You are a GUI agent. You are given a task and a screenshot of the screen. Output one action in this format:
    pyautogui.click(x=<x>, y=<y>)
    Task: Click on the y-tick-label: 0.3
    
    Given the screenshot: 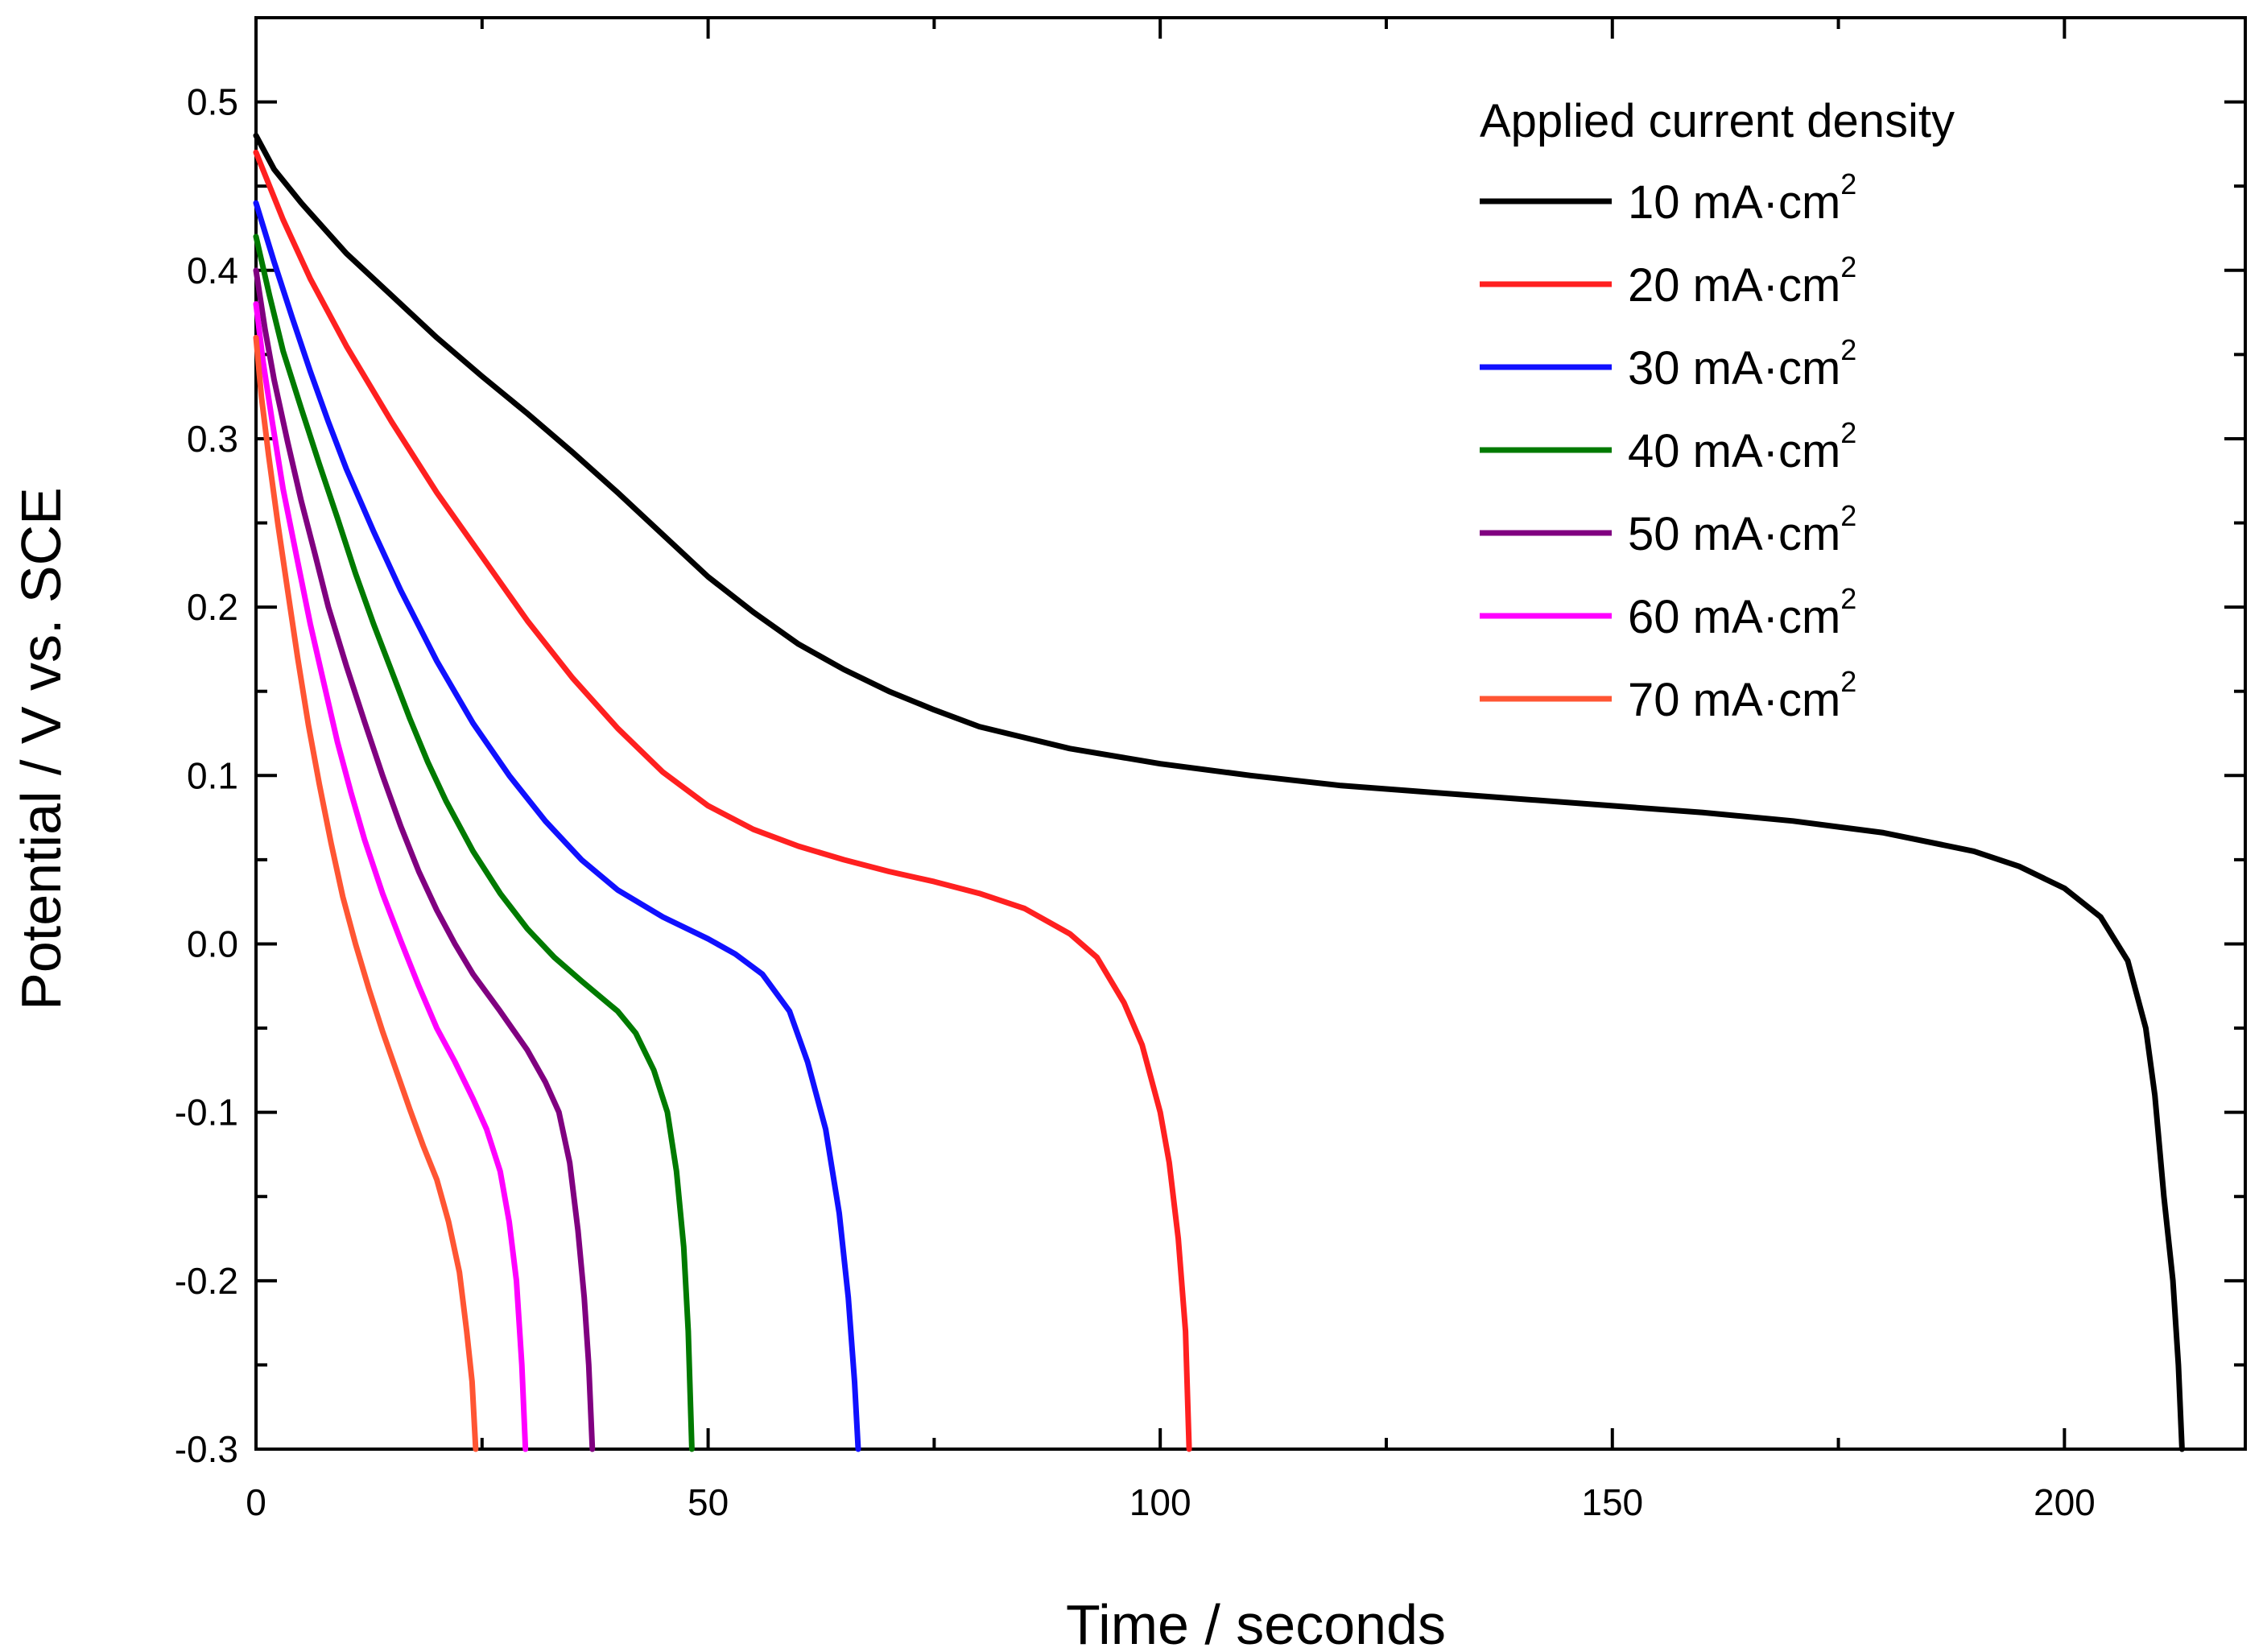 What is the action you would take?
    pyautogui.click(x=212, y=439)
    